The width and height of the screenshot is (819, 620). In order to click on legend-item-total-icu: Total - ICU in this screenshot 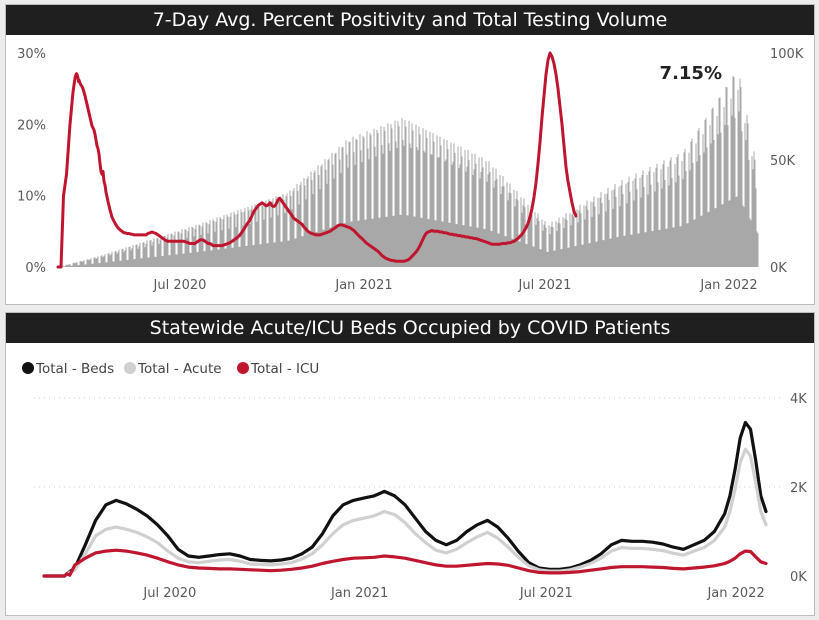, I will do `click(278, 369)`.